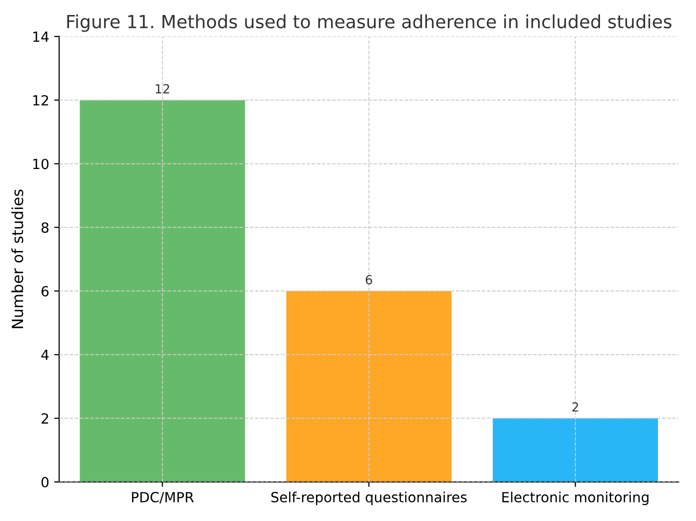  Describe the element at coordinates (163, 89) in the screenshot. I see `data-label: 12` at that location.